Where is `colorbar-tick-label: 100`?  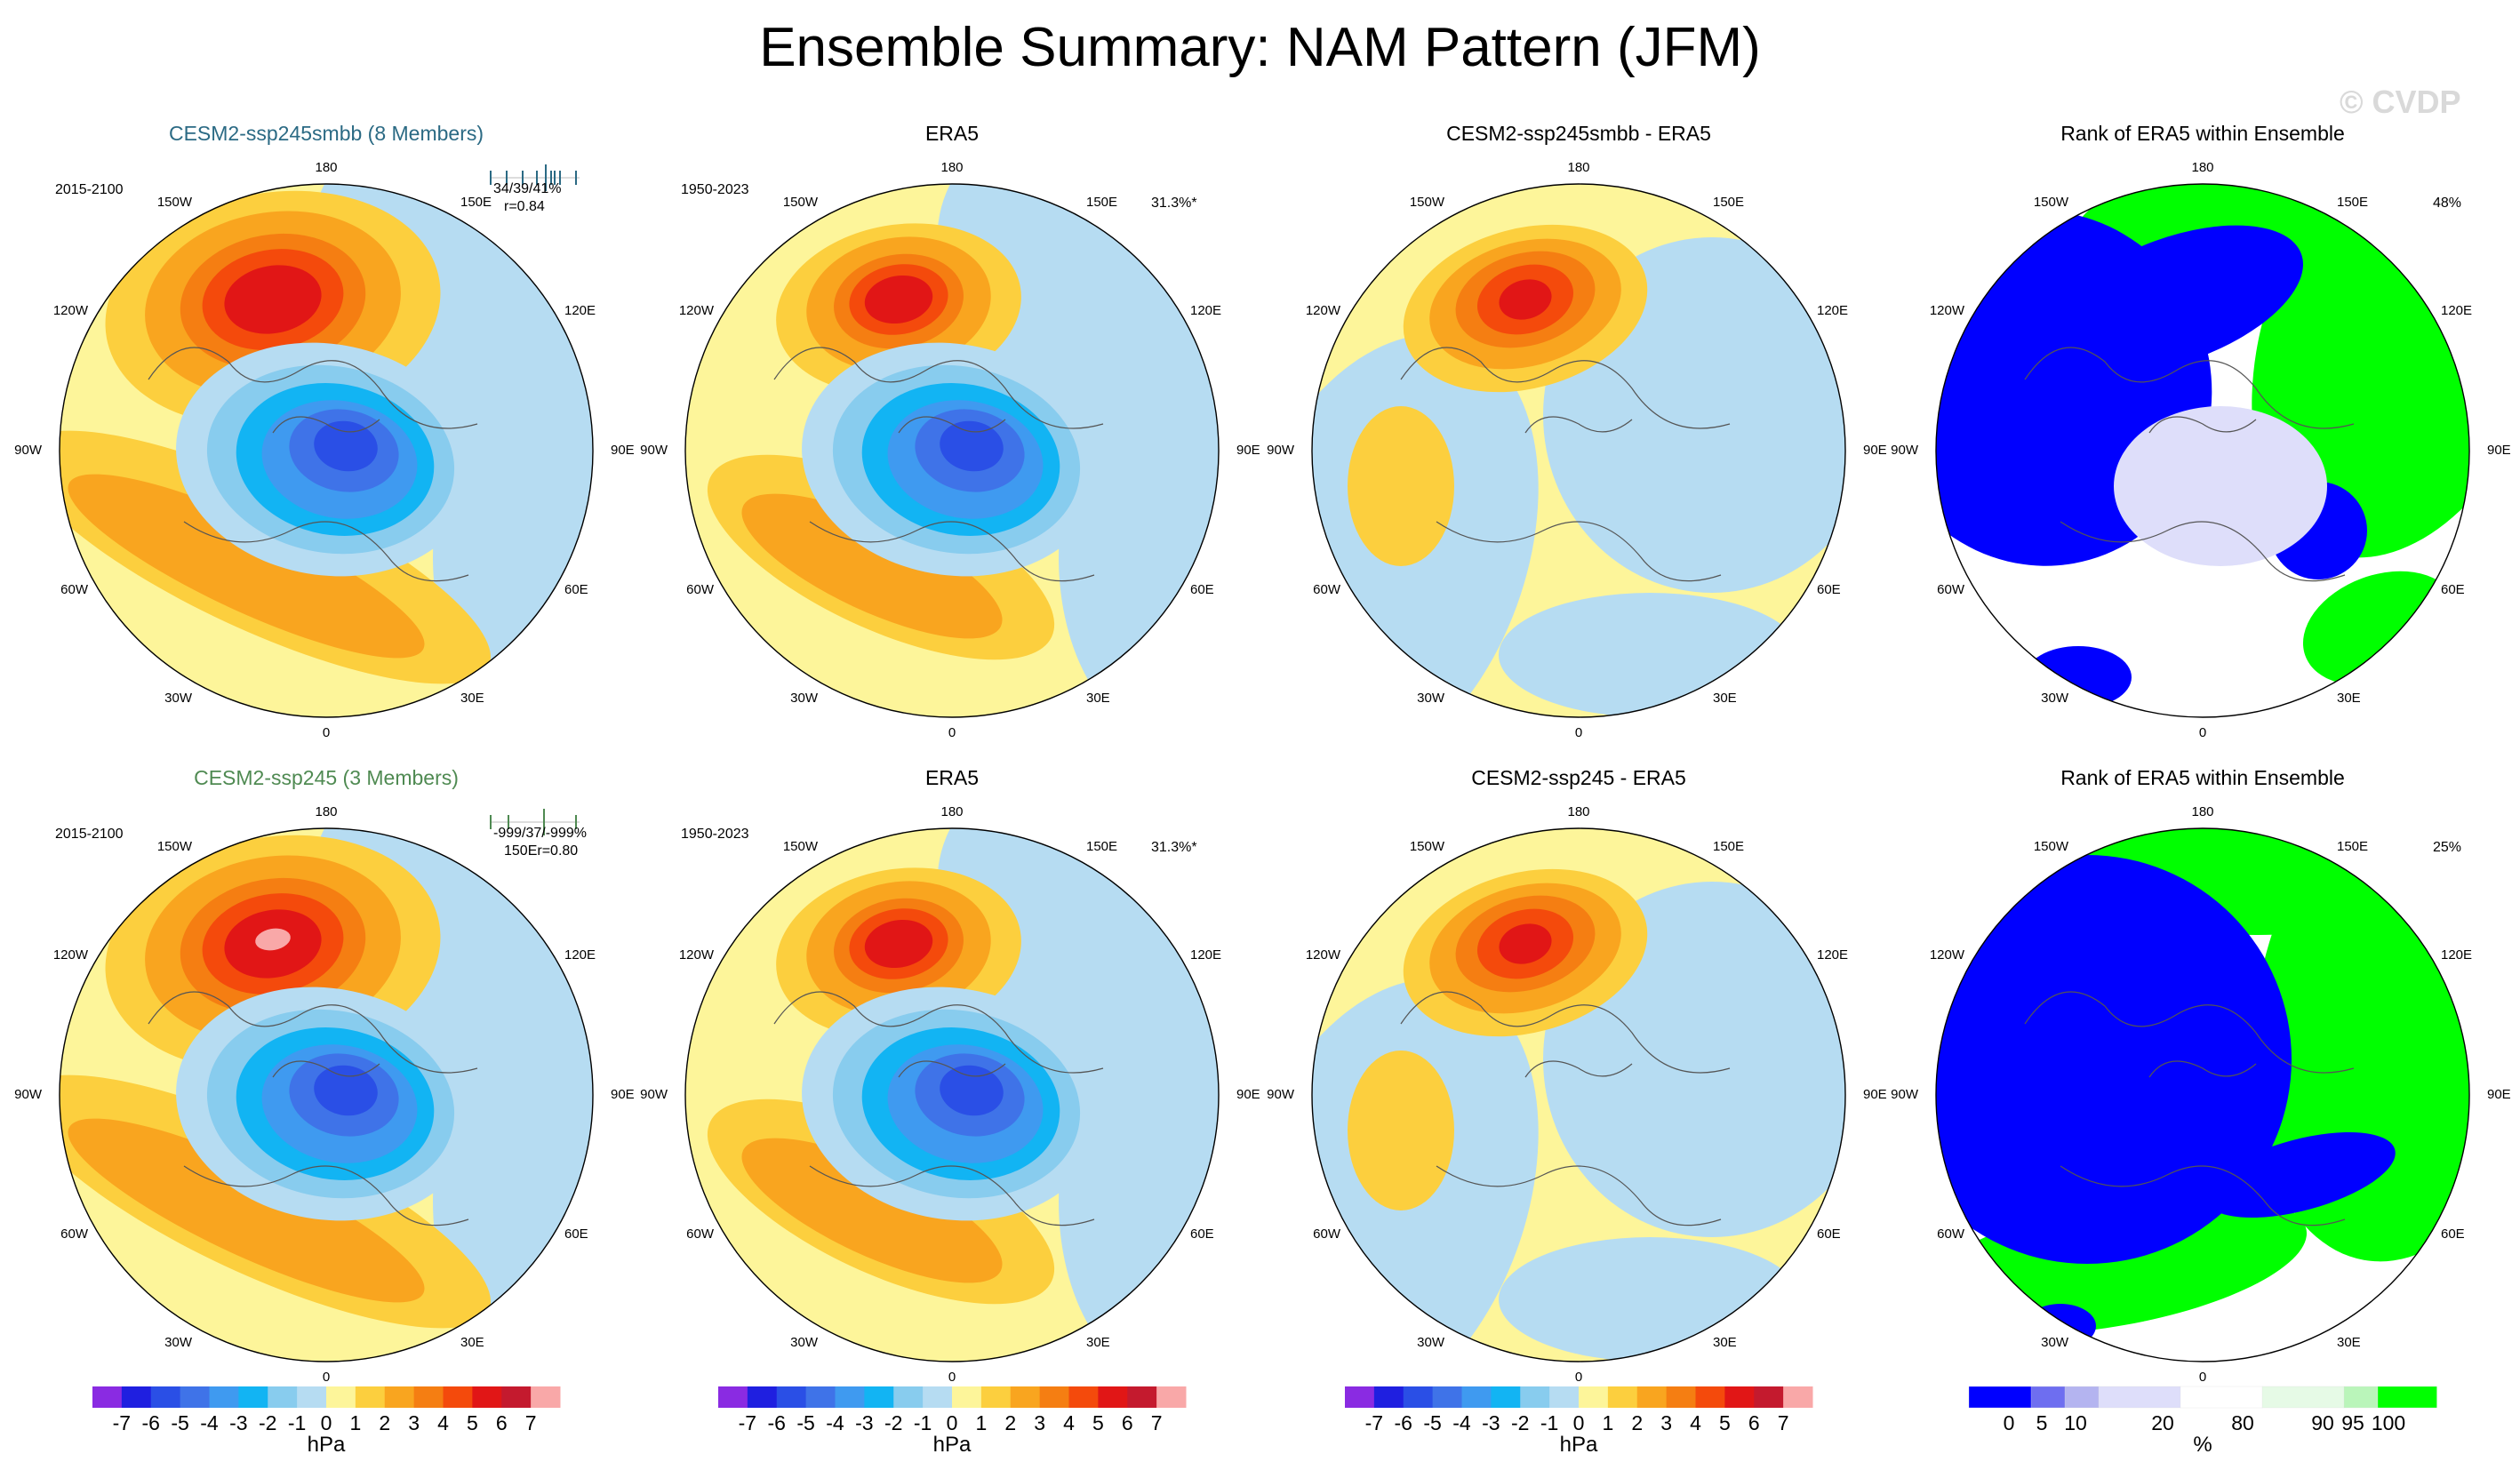
colorbar-tick-label: 100 is located at coordinates (2388, 1422).